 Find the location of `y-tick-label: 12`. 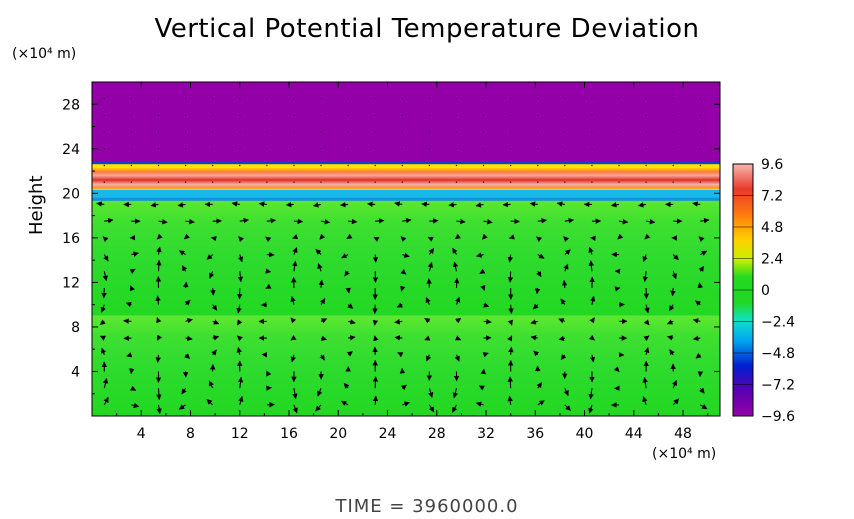

y-tick-label: 12 is located at coordinates (71, 283).